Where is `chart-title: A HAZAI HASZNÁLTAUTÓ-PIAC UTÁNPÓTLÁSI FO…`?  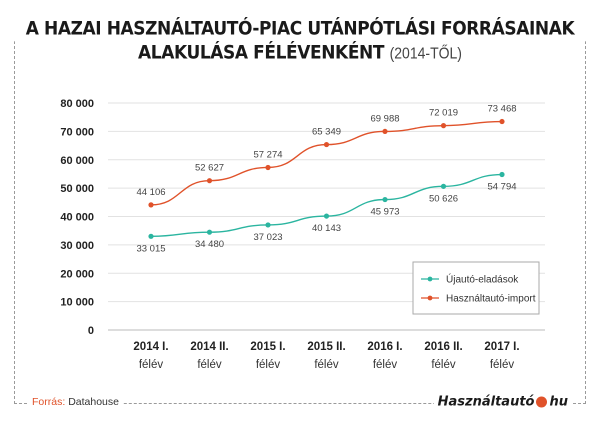 chart-title: A HAZAI HASZNÁLTAUTÓ-PIAC UTÁNPÓTLÁSI FO… is located at coordinates (300, 41).